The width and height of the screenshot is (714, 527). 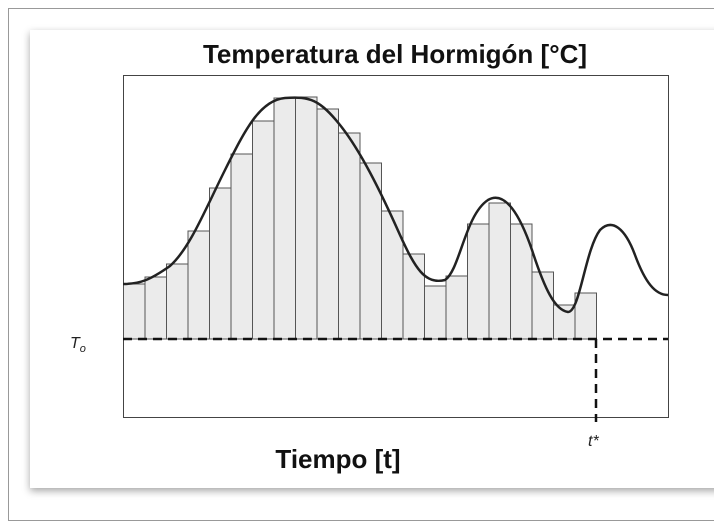 I want to click on reference-label: To, so click(x=78, y=345).